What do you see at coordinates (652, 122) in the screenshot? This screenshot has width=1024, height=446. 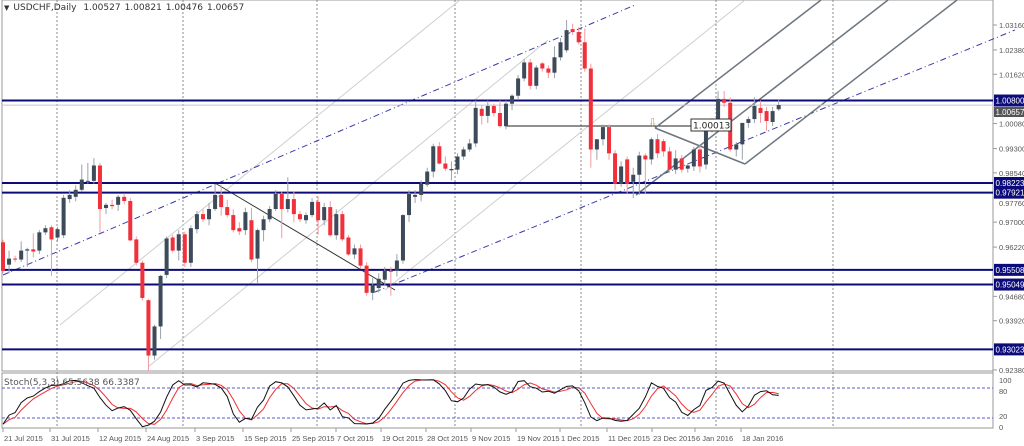 I see `arrow-down-icon: ⇩` at bounding box center [652, 122].